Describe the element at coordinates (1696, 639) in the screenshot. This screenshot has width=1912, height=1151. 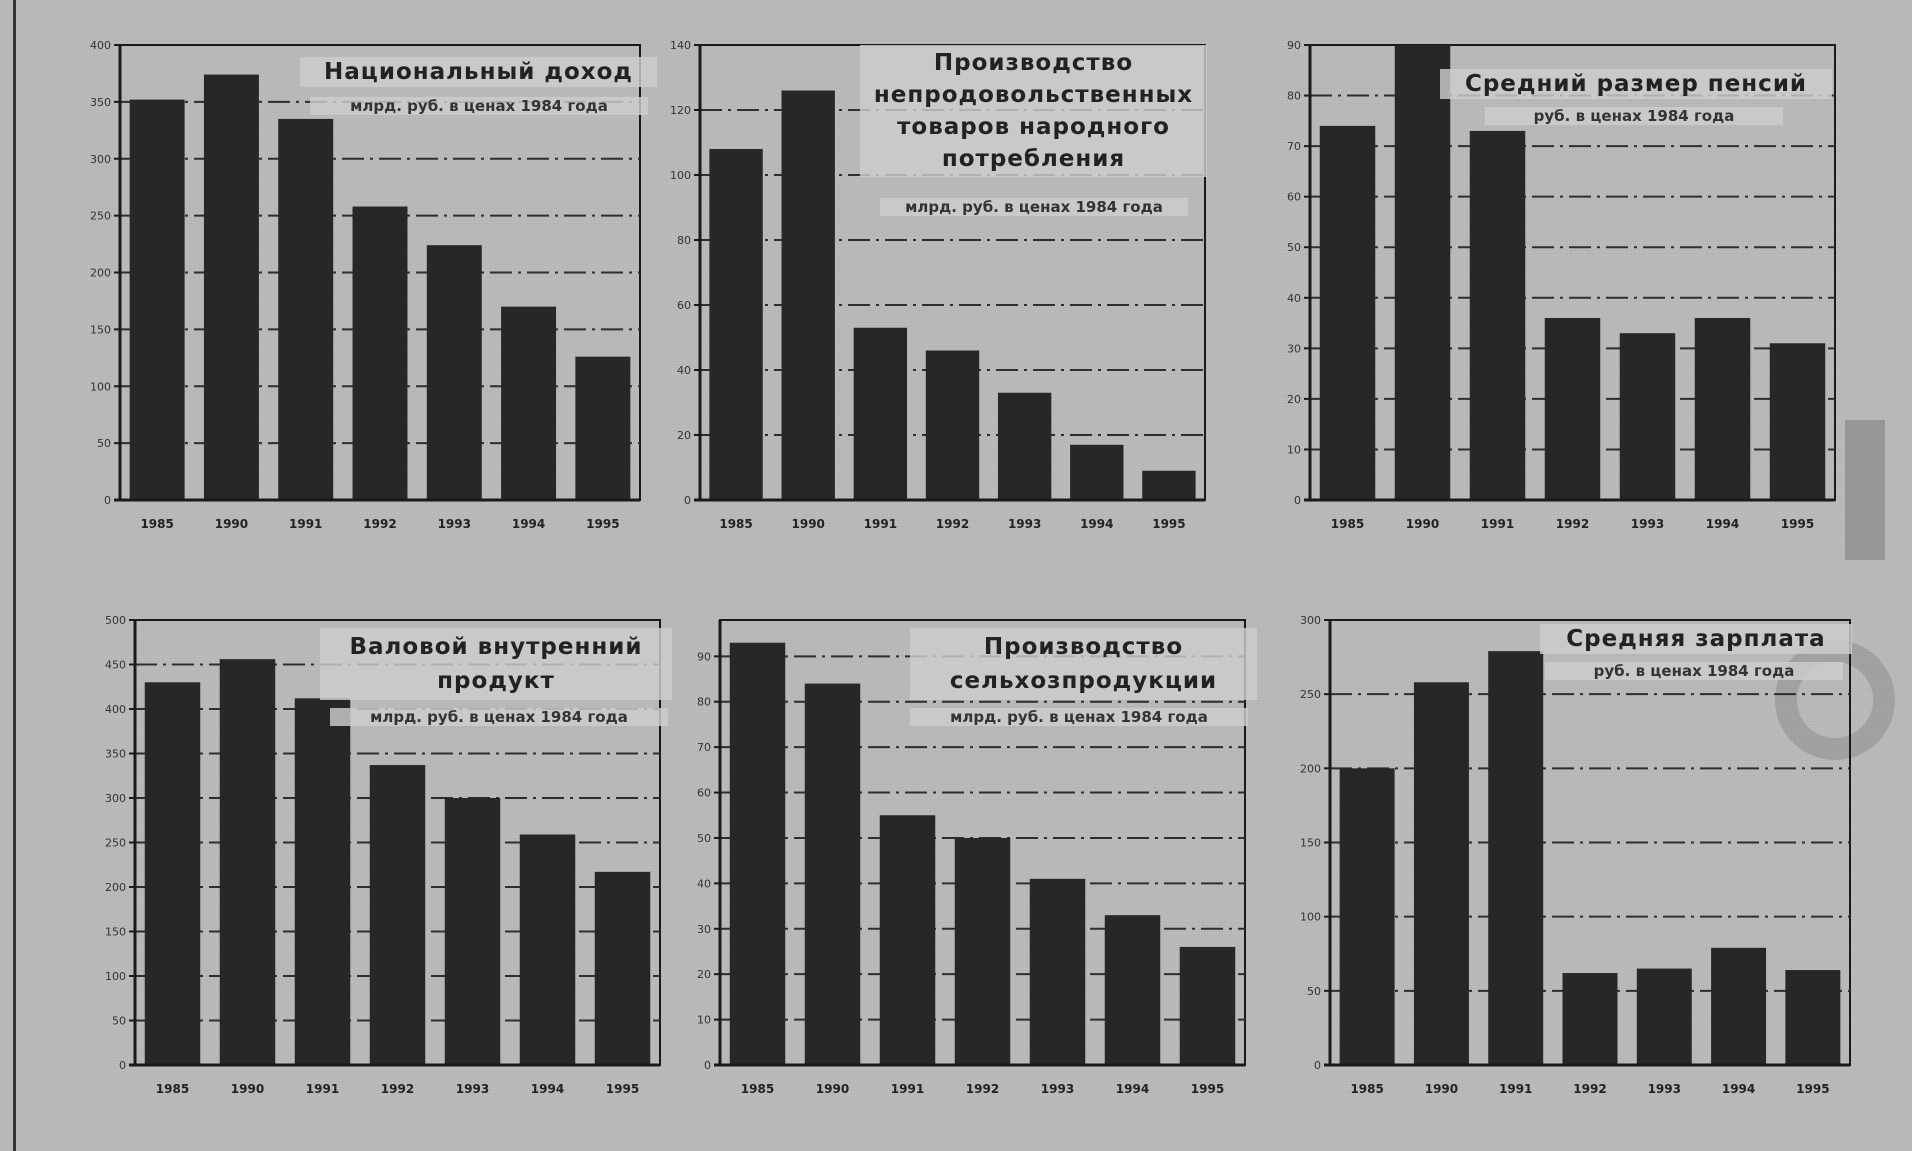
I see `chart-title: Средняя зарплата` at that location.